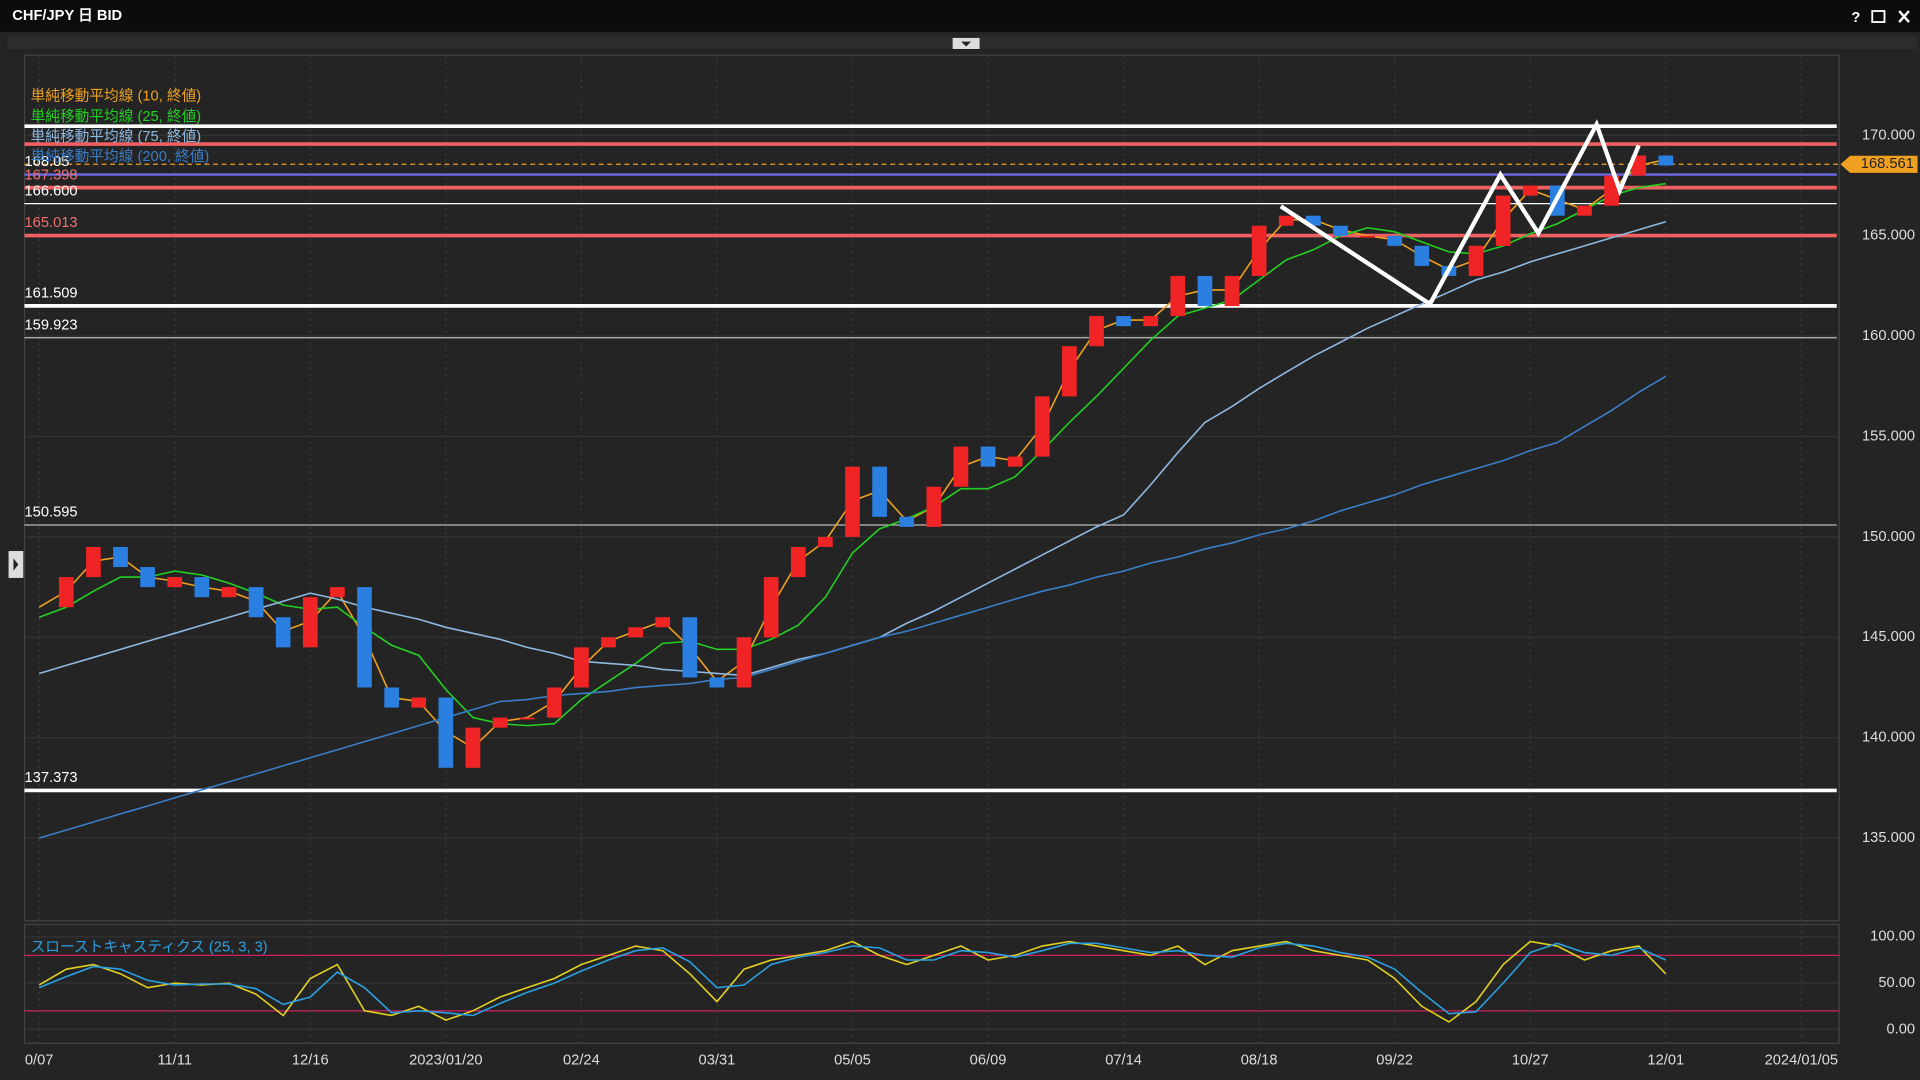 The height and width of the screenshot is (1080, 1920). What do you see at coordinates (988, 1060) in the screenshot?
I see `x-tick-label: 06/09` at bounding box center [988, 1060].